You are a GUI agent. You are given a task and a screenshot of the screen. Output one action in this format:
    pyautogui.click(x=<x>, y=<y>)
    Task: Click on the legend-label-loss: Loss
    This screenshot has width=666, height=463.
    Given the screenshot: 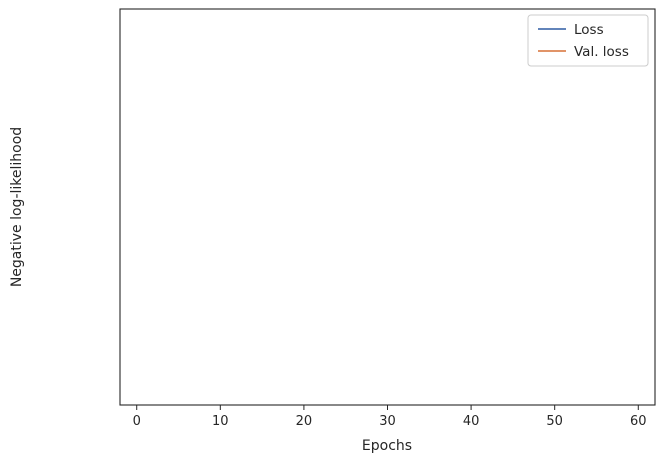 What is the action you would take?
    pyautogui.click(x=589, y=30)
    